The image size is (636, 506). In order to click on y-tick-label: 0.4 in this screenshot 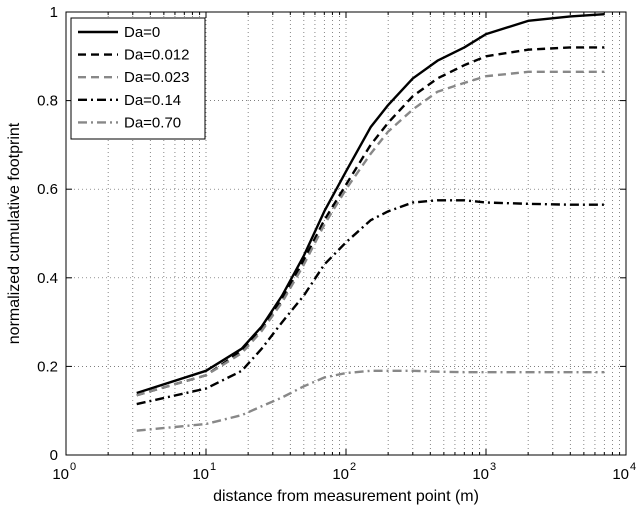, I will do `click(47, 278)`.